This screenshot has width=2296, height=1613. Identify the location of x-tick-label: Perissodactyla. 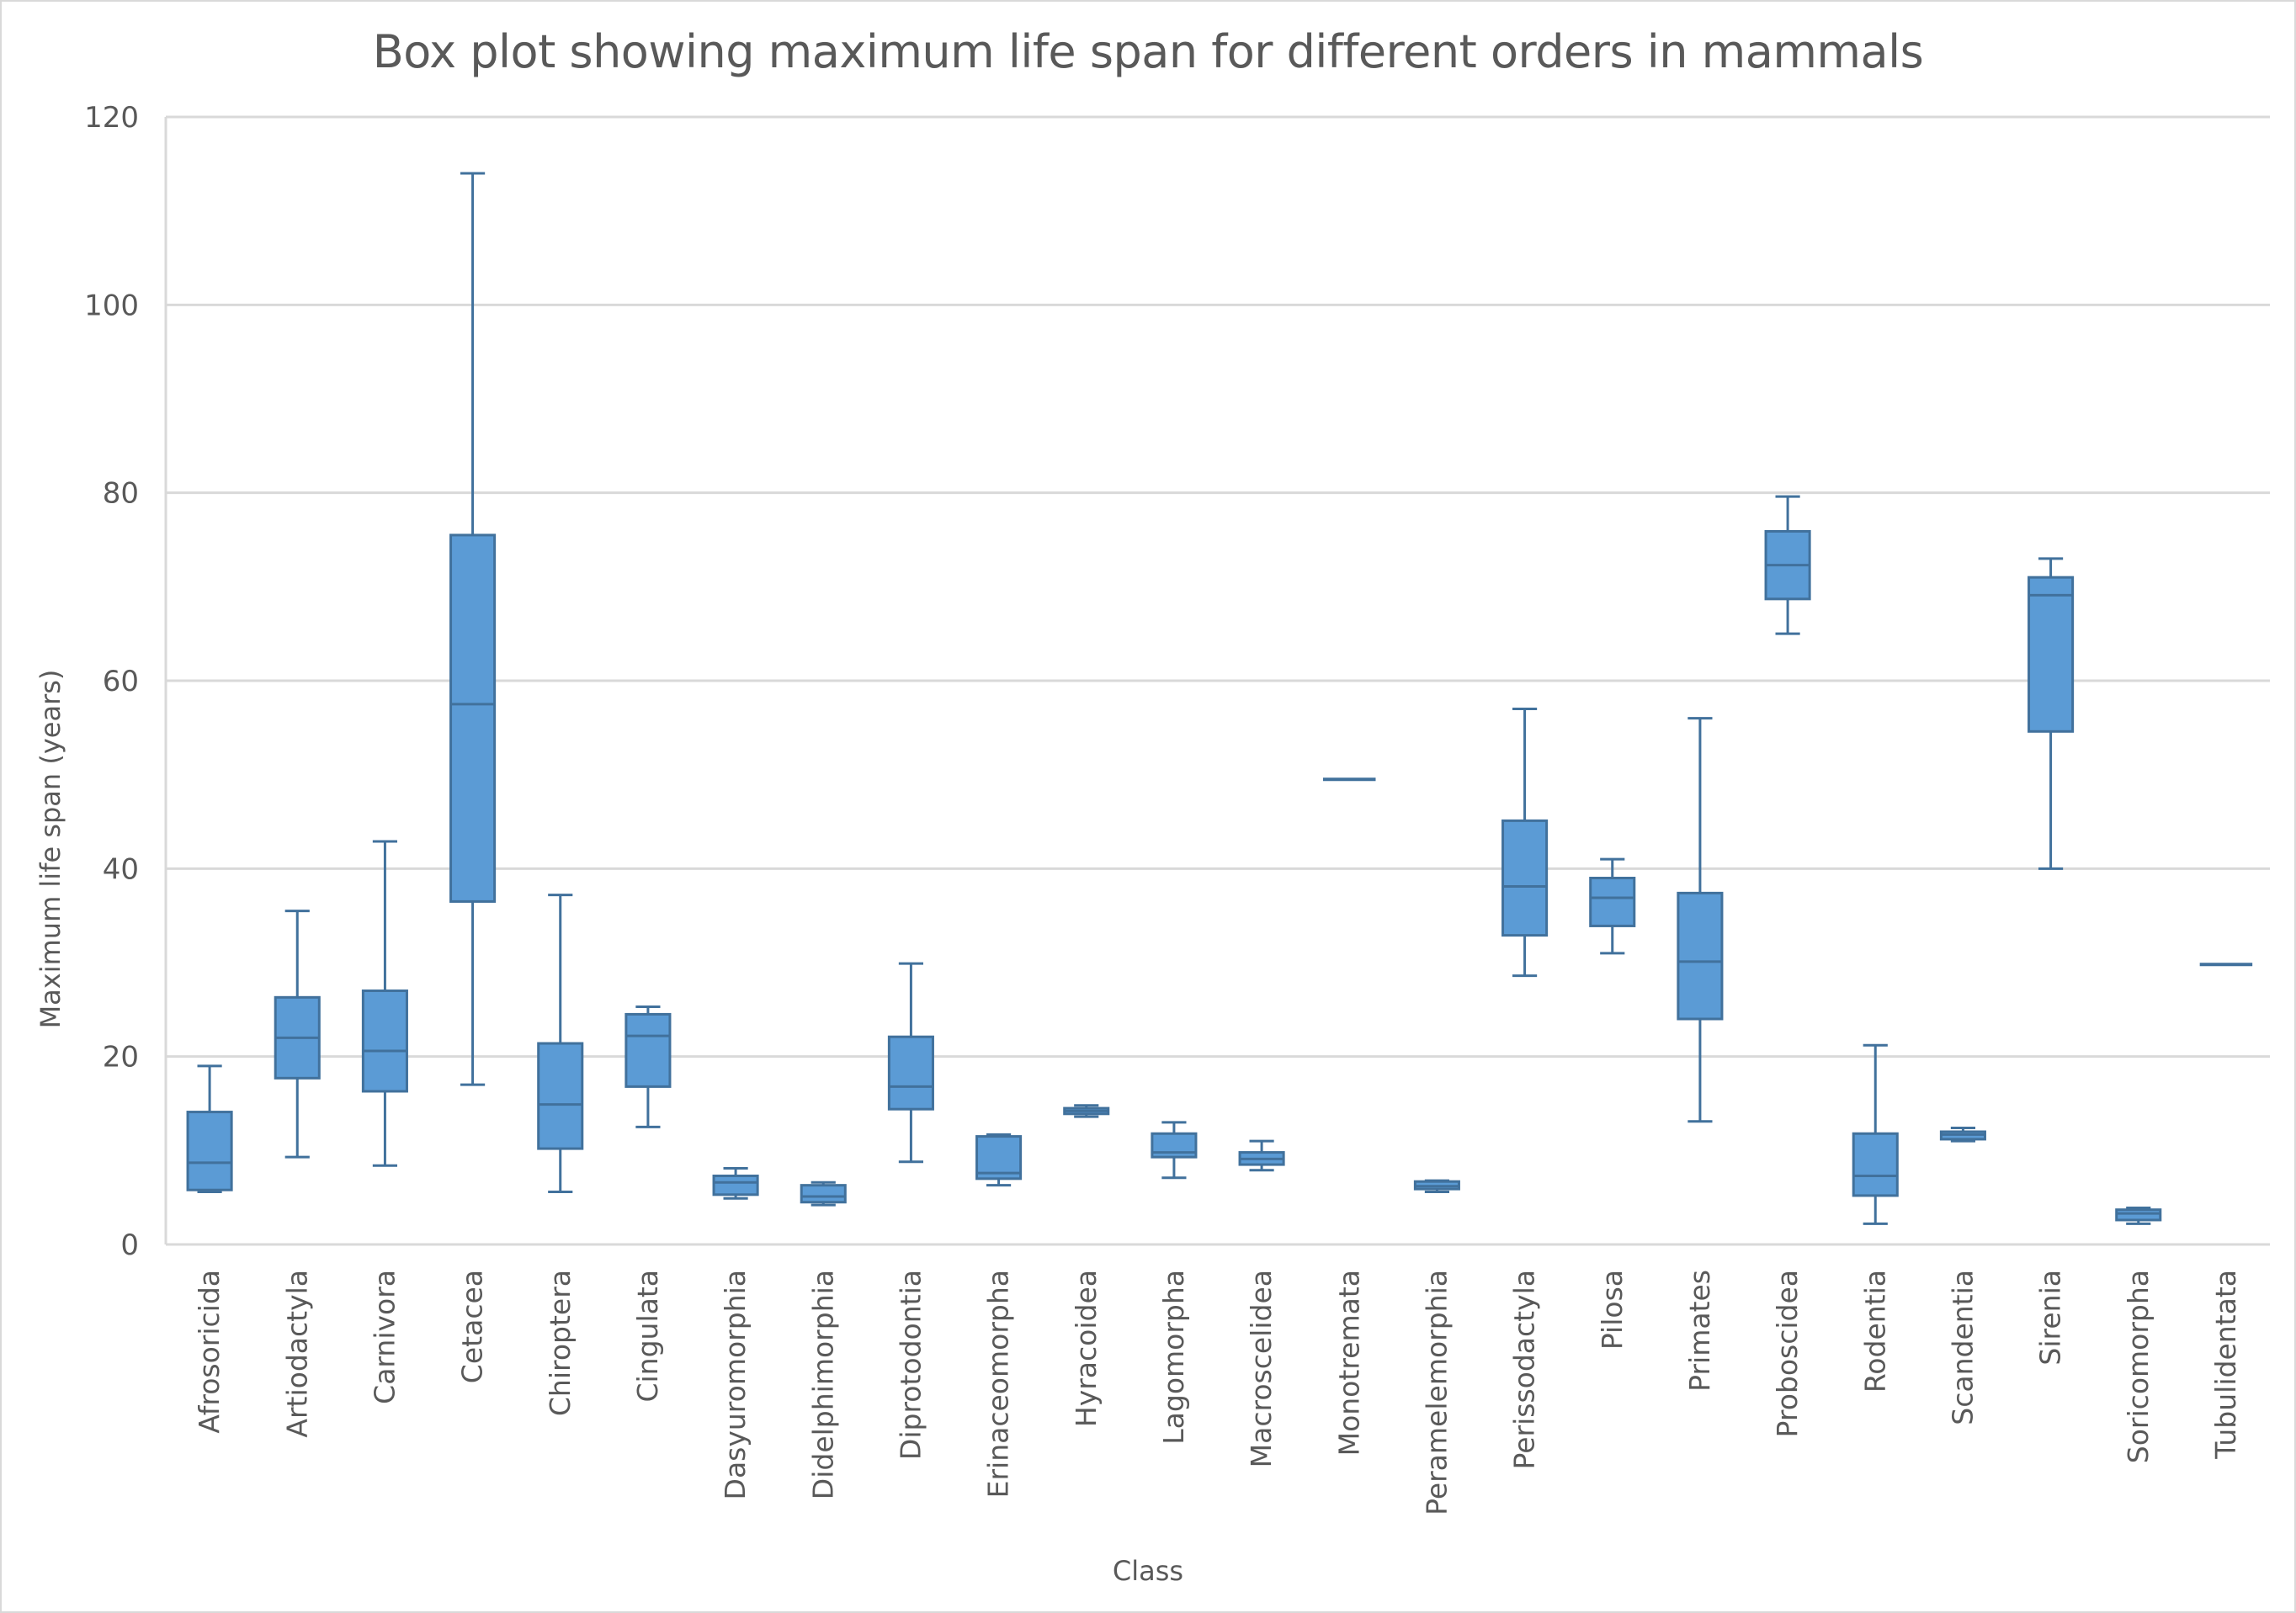
(1525, 1370).